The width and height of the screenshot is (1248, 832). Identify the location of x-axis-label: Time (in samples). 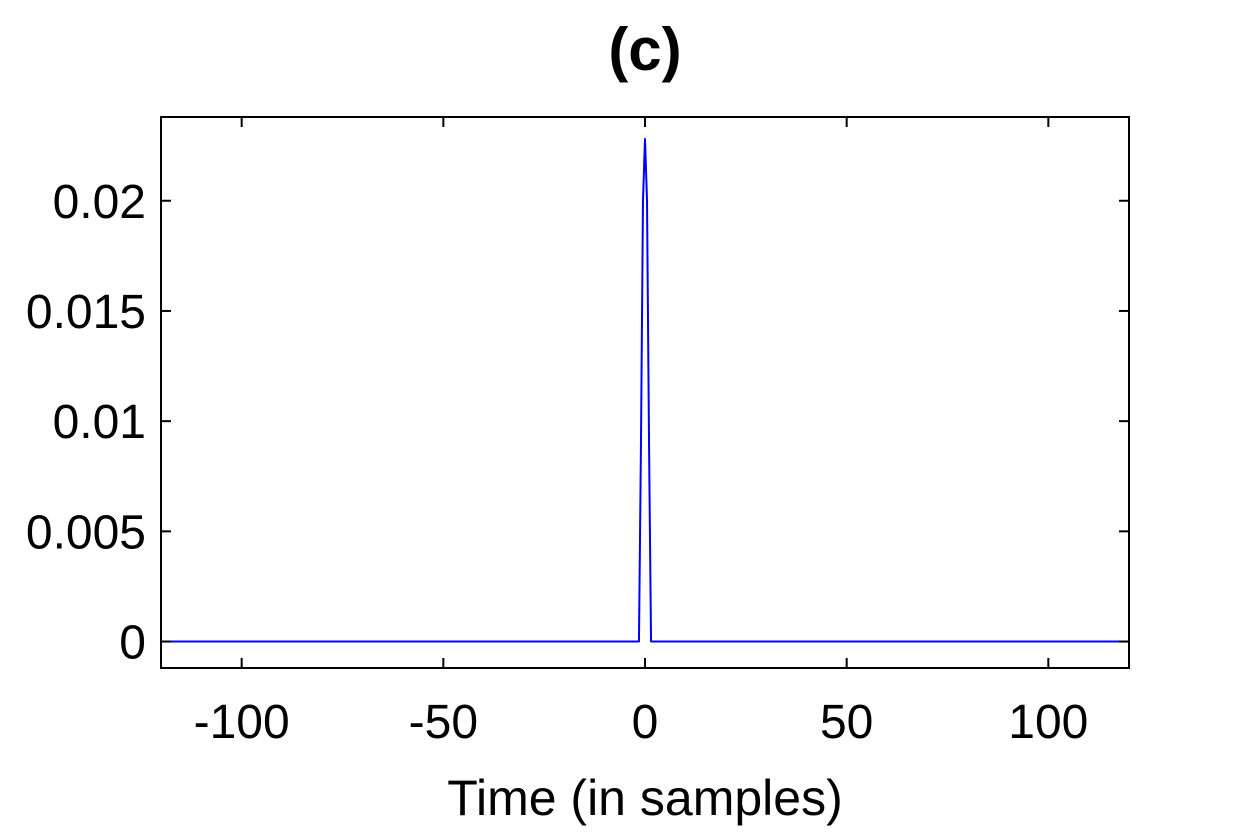
(644, 798).